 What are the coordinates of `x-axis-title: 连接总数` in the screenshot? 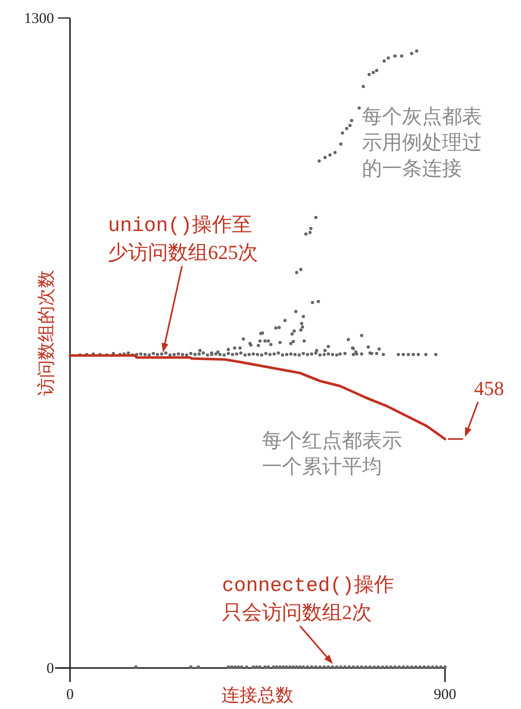 It's located at (258, 695).